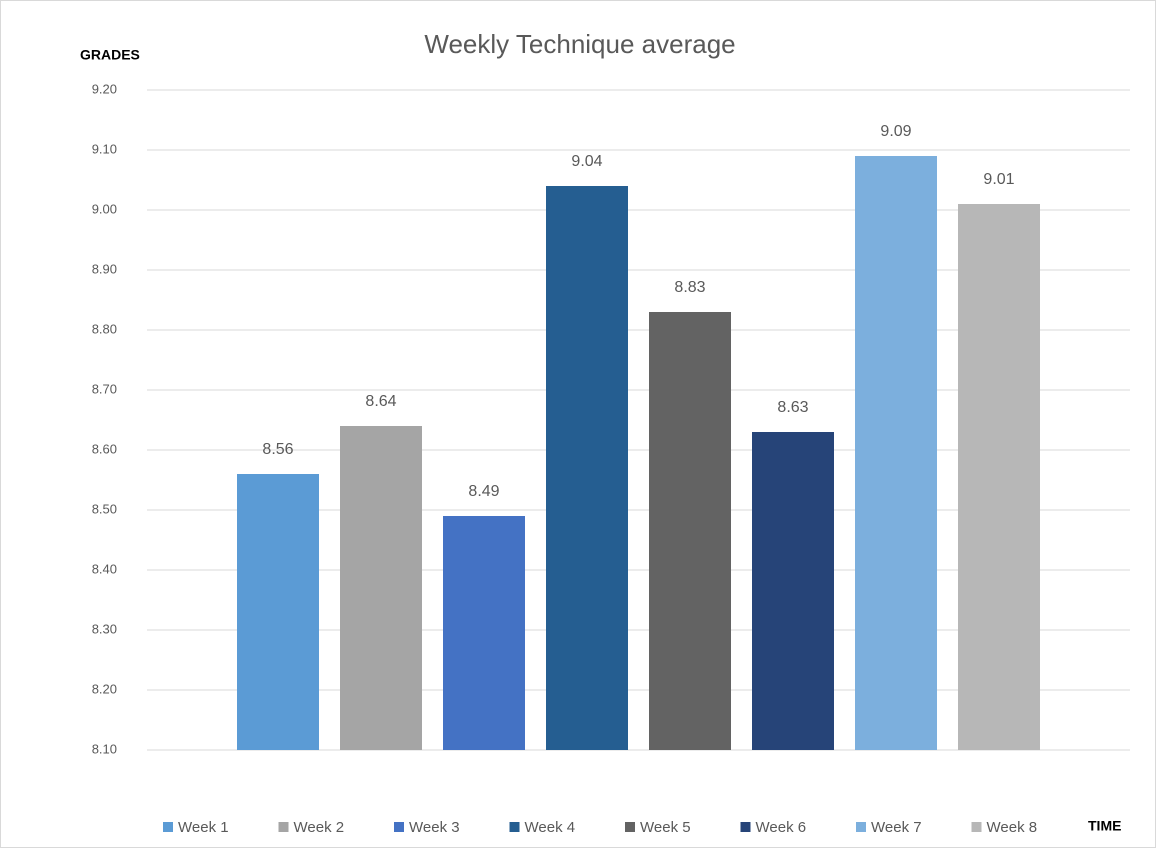 This screenshot has height=848, width=1156. What do you see at coordinates (104, 508) in the screenshot?
I see `y-tick-label: 8.50` at bounding box center [104, 508].